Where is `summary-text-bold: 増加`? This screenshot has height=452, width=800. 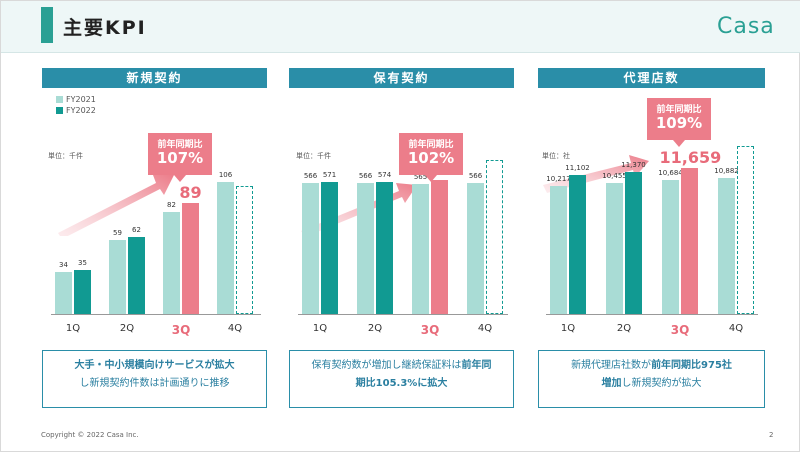
summary-text-bold: 増加 is located at coordinates (611, 383).